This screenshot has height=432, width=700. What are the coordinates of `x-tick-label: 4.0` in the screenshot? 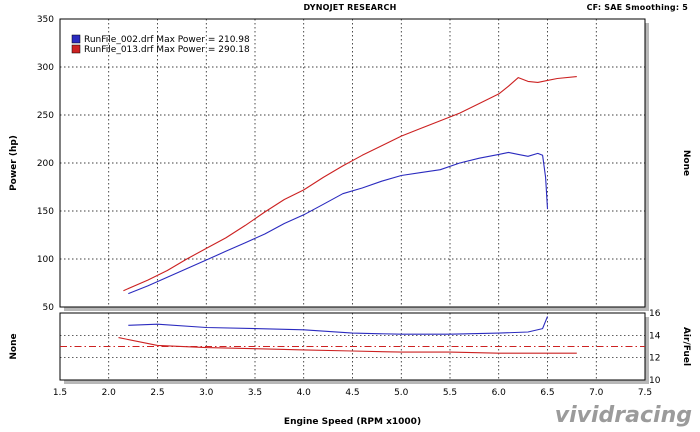 It's located at (304, 393).